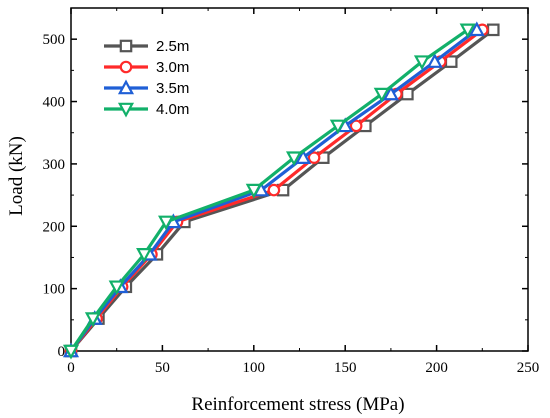  Describe the element at coordinates (54, 165) in the screenshot. I see `y-tick-label: 300` at that location.